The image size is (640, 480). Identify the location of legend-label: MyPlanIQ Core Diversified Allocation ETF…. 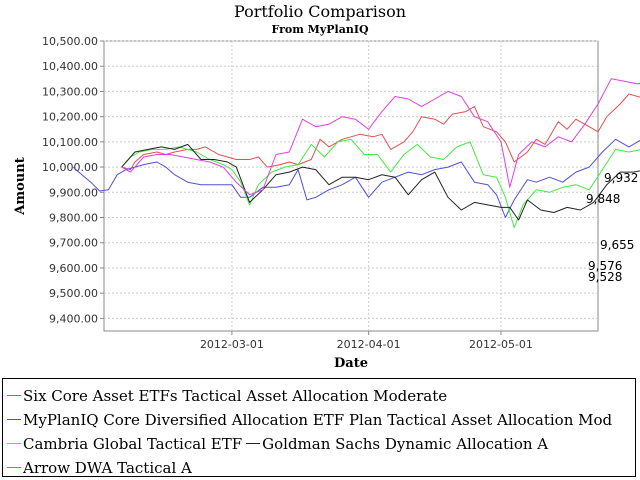
(318, 419).